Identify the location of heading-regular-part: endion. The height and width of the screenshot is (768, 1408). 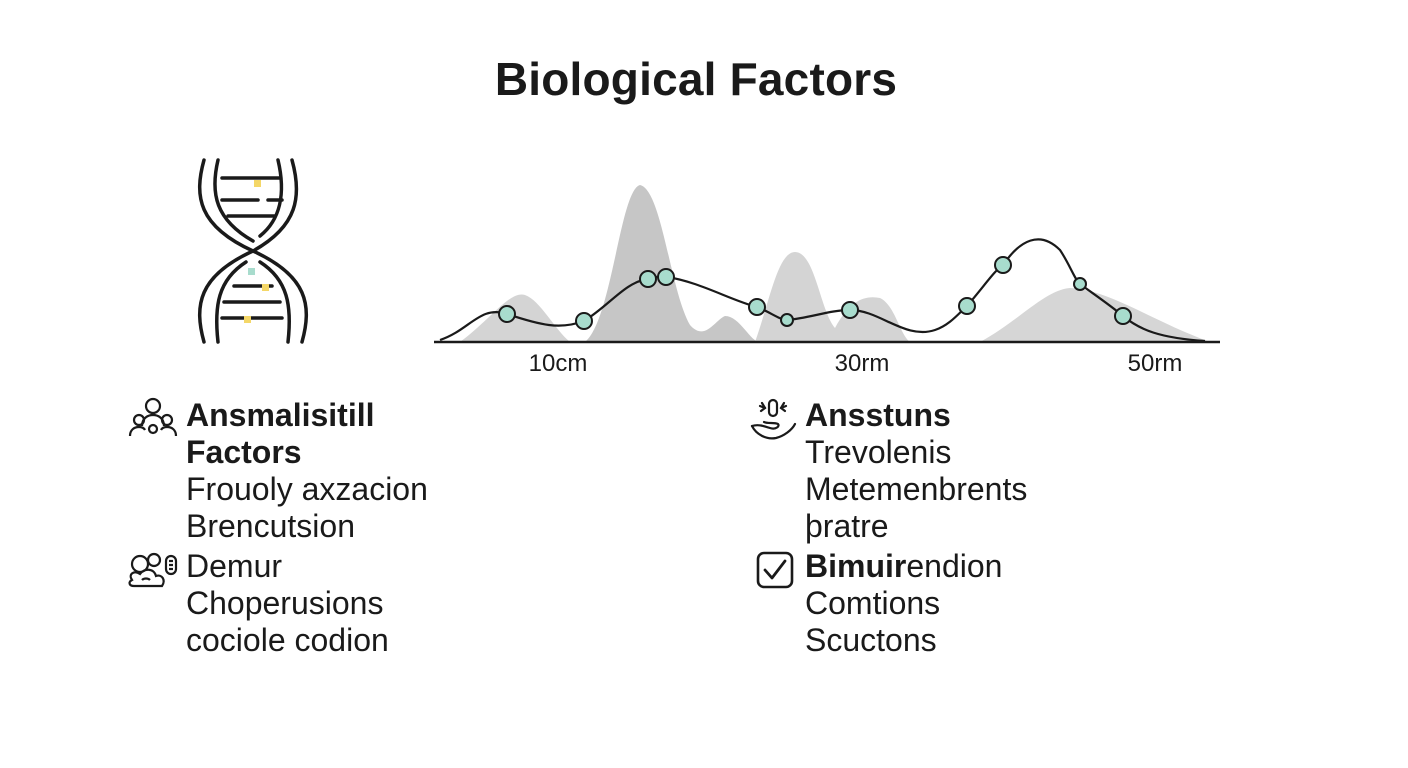
(954, 566).